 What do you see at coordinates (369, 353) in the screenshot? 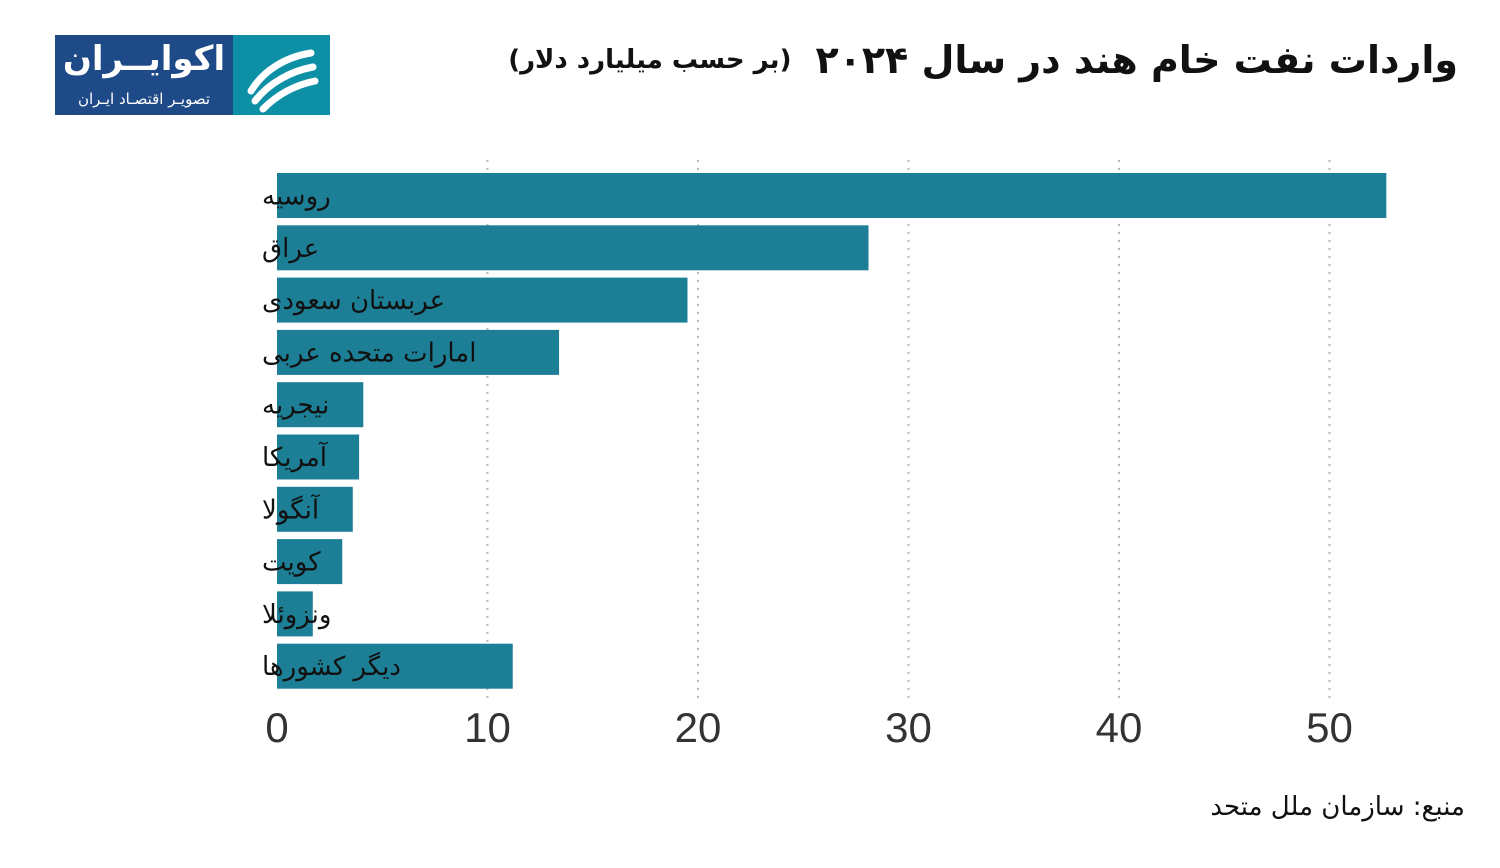
I see `category-label-3: امارات متحده عربی` at bounding box center [369, 353].